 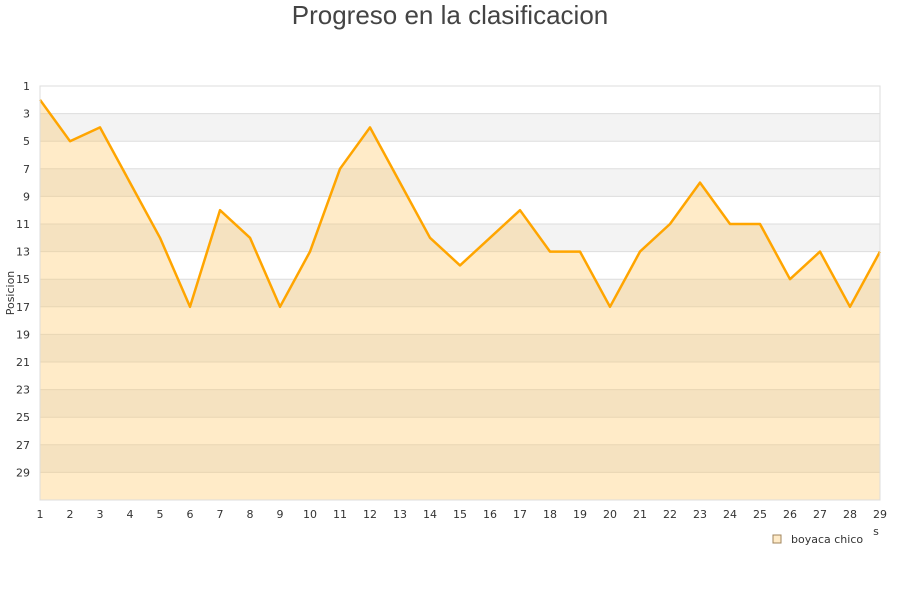 I want to click on x-tick-label: 7, so click(x=220, y=514).